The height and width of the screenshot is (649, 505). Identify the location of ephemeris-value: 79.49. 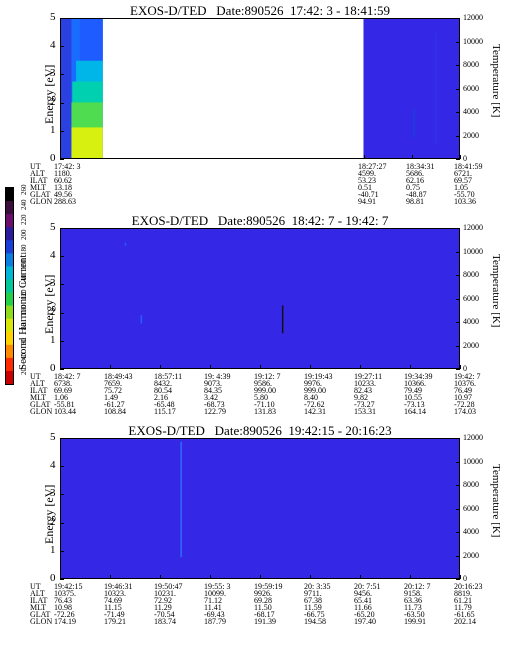
(413, 390).